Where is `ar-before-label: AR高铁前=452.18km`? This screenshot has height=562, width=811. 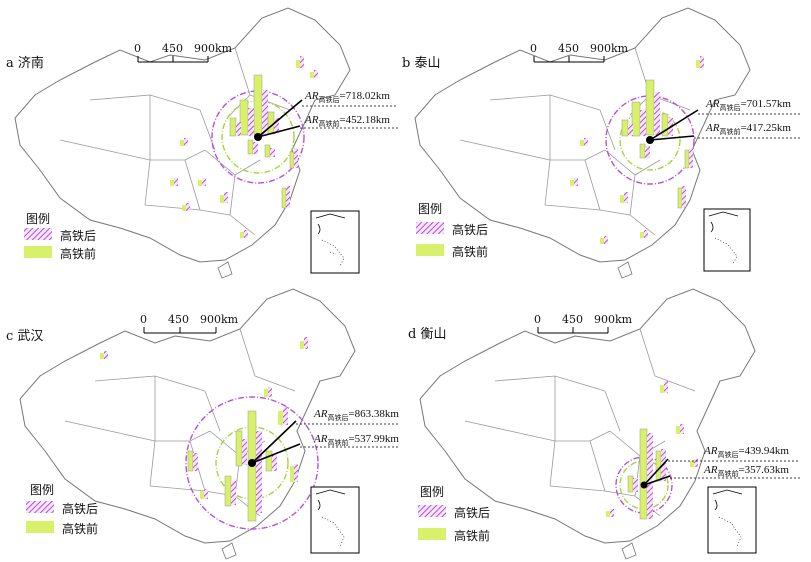
ar-before-label: AR高铁前=452.18km is located at coordinates (347, 121).